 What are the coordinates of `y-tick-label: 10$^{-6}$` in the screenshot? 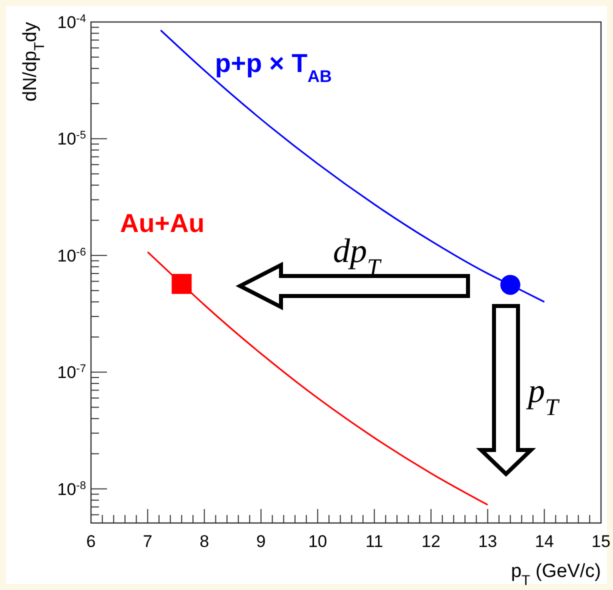 It's located at (71, 256).